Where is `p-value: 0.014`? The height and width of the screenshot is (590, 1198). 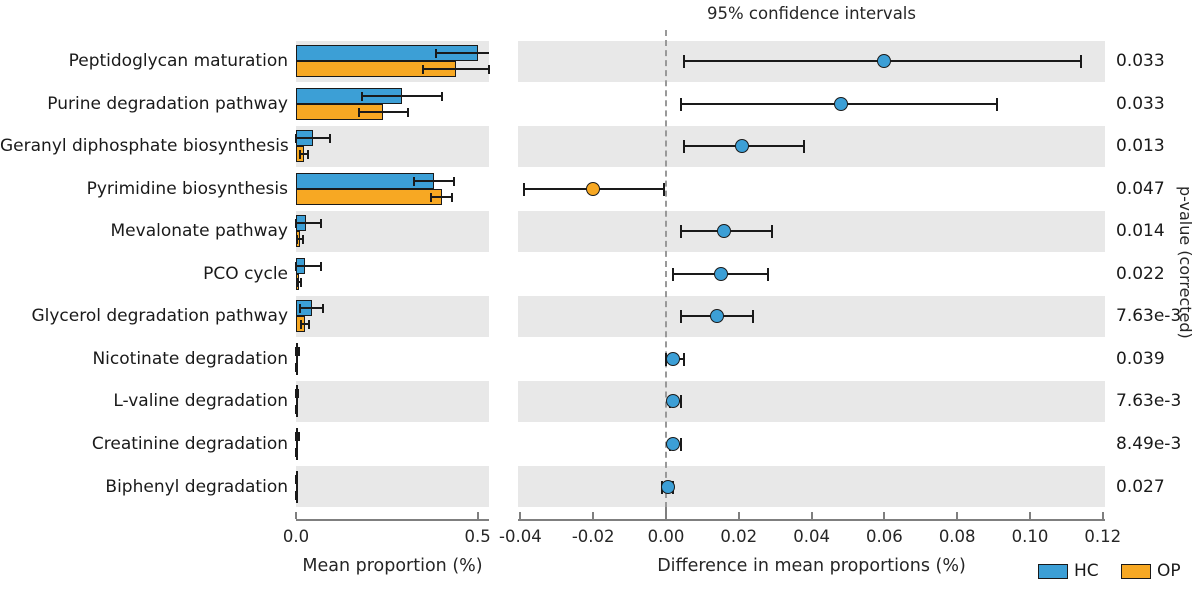
p-value: 0.014 is located at coordinates (1140, 231).